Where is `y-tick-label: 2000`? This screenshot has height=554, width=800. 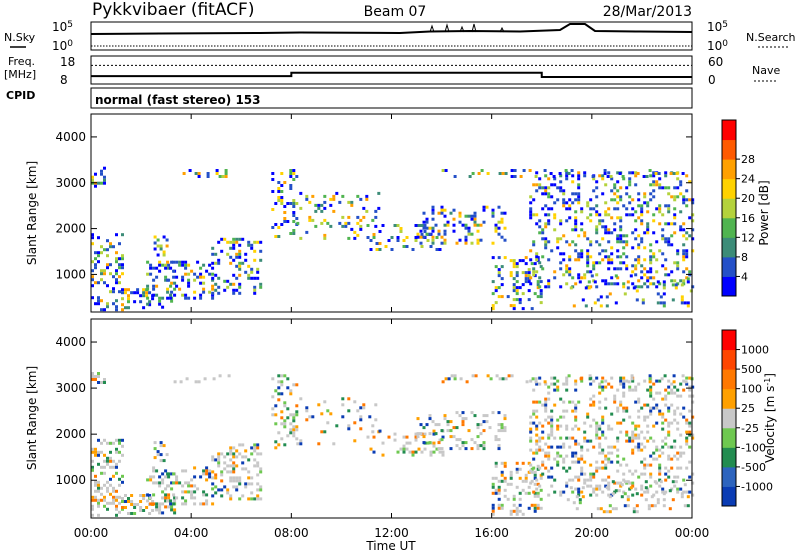 y-tick-label: 2000 is located at coordinates (70, 229).